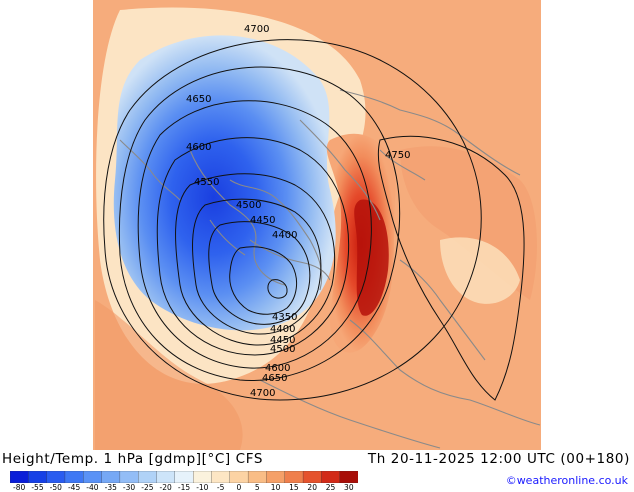  Describe the element at coordinates (206, 182) in the screenshot. I see `contour-label: 4550` at that location.